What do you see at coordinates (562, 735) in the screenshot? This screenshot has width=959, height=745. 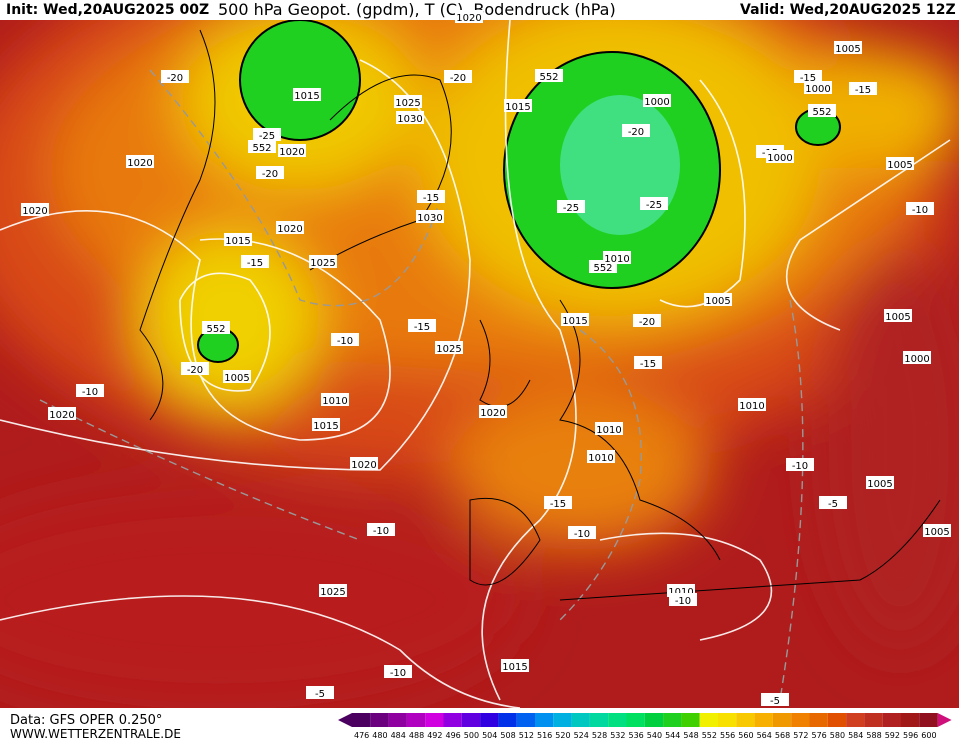 I see `colorbar-tick-label: 520` at bounding box center [562, 735].